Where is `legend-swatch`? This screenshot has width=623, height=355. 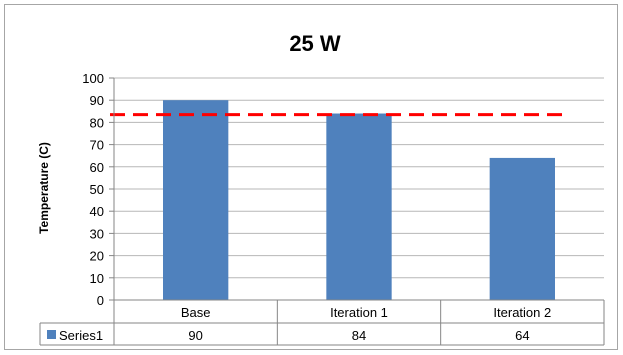
legend-swatch is located at coordinates (51, 334).